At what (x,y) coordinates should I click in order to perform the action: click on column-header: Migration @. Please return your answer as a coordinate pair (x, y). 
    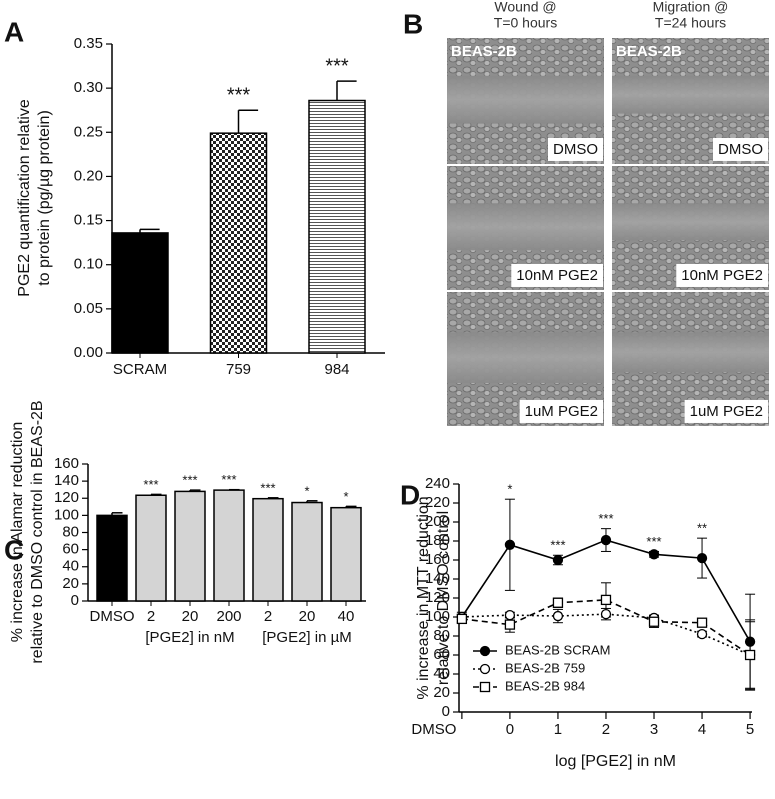
    Looking at the image, I should click on (691, 7).